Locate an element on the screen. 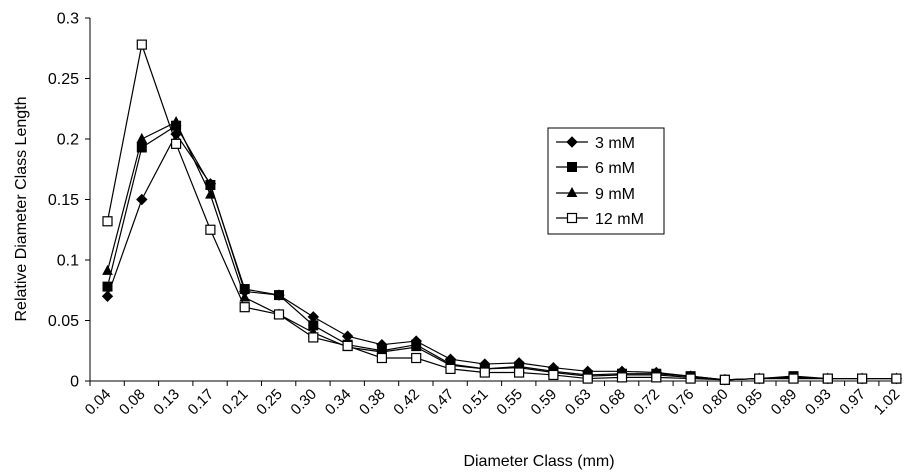 This screenshot has width=907, height=475. y-tick-label: 0.1 is located at coordinates (68, 261).